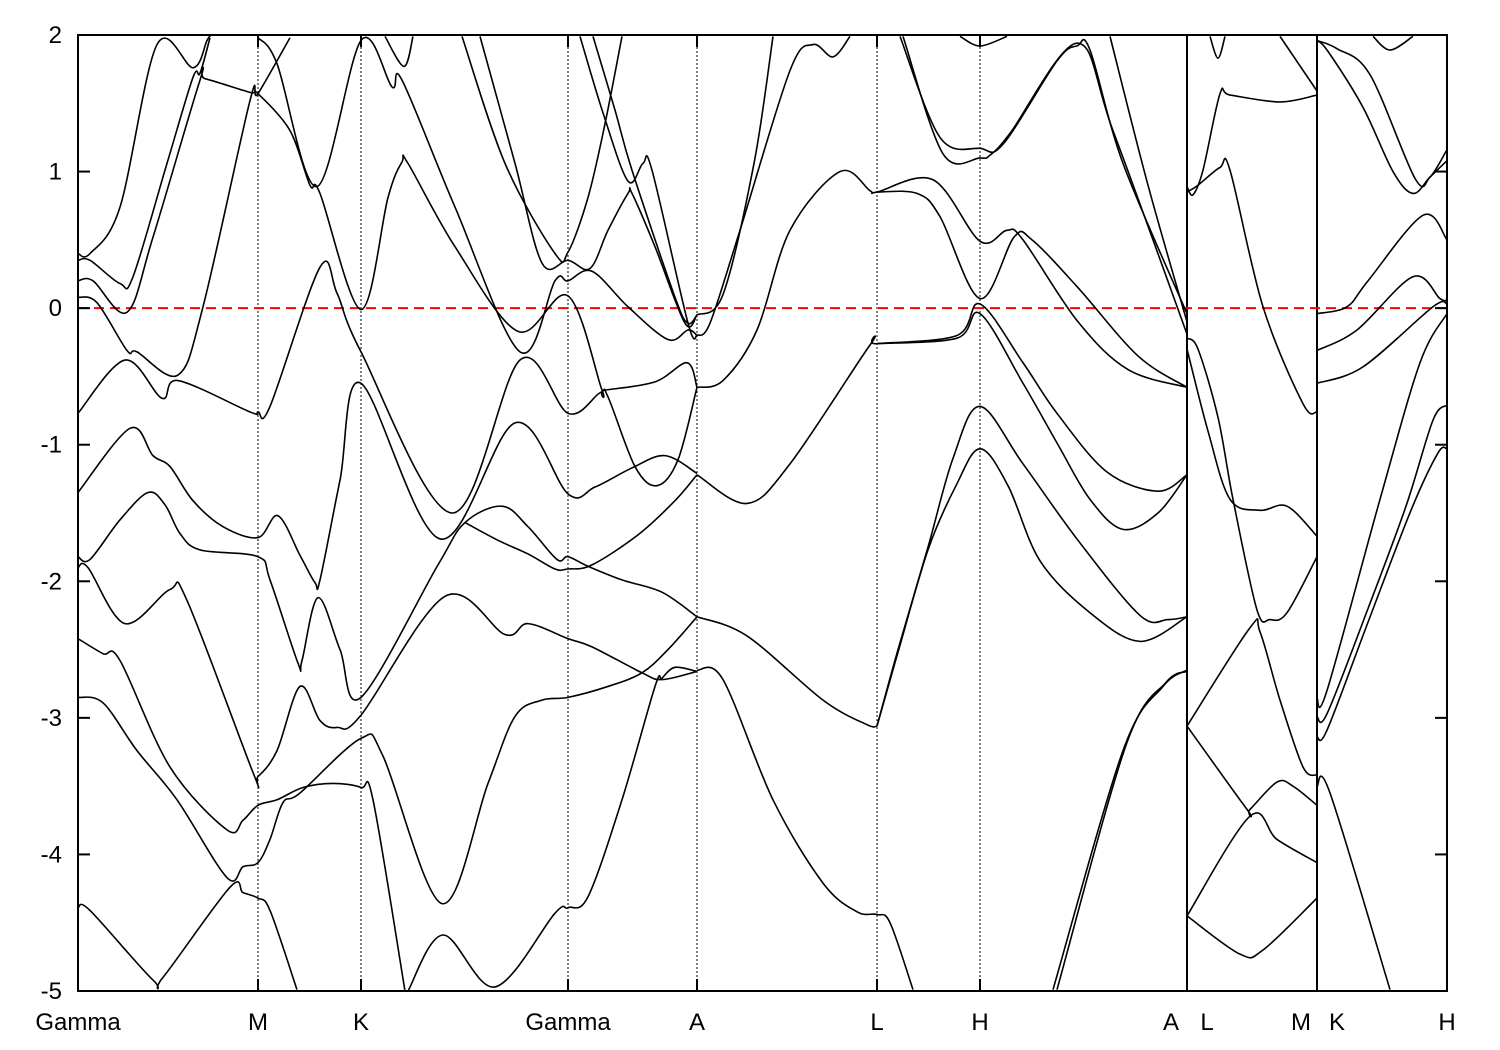  I want to click on y-tick-label: -3, so click(51, 718).